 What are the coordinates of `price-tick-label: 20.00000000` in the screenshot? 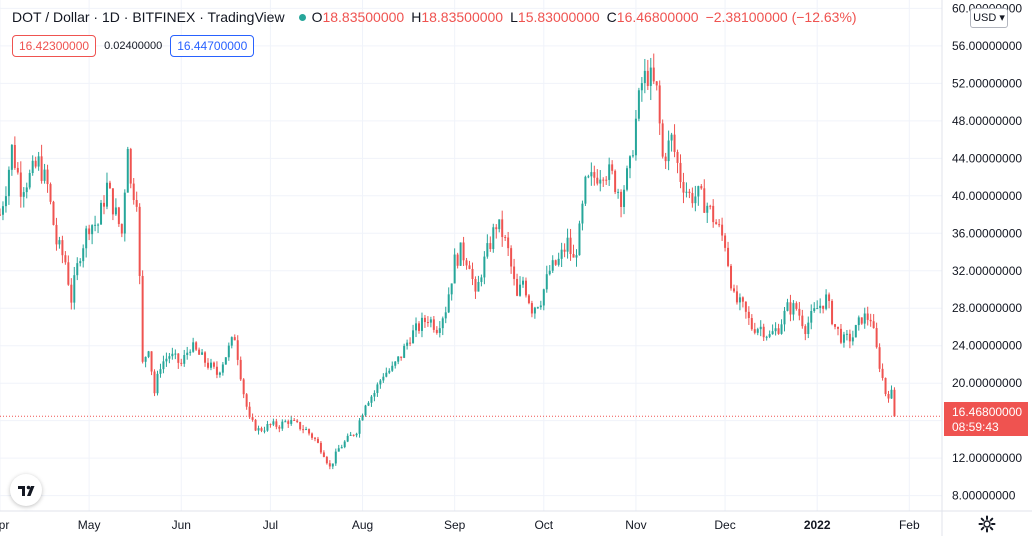 It's located at (987, 383).